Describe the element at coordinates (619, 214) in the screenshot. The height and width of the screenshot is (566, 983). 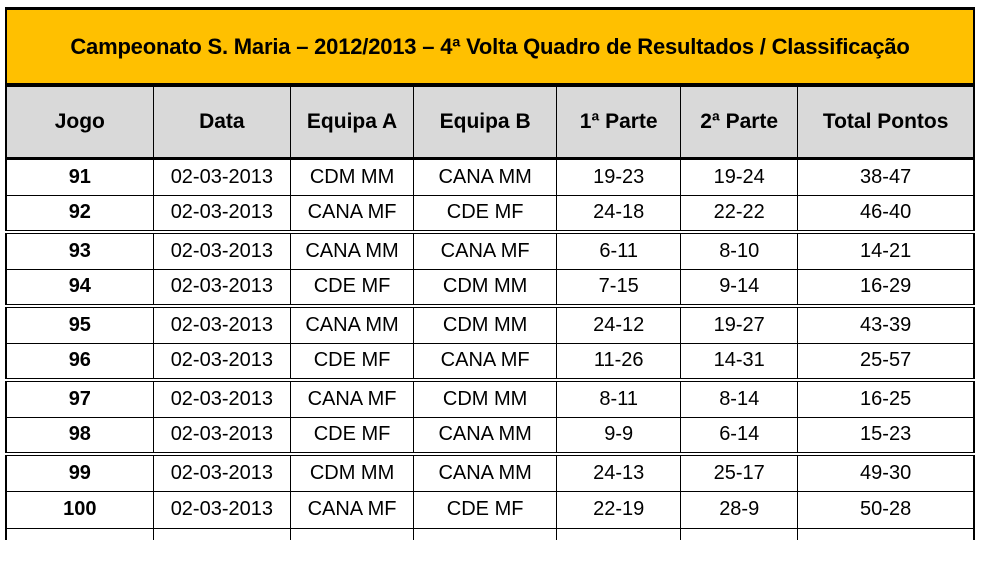
I see `cell-parte1: 24-18` at that location.